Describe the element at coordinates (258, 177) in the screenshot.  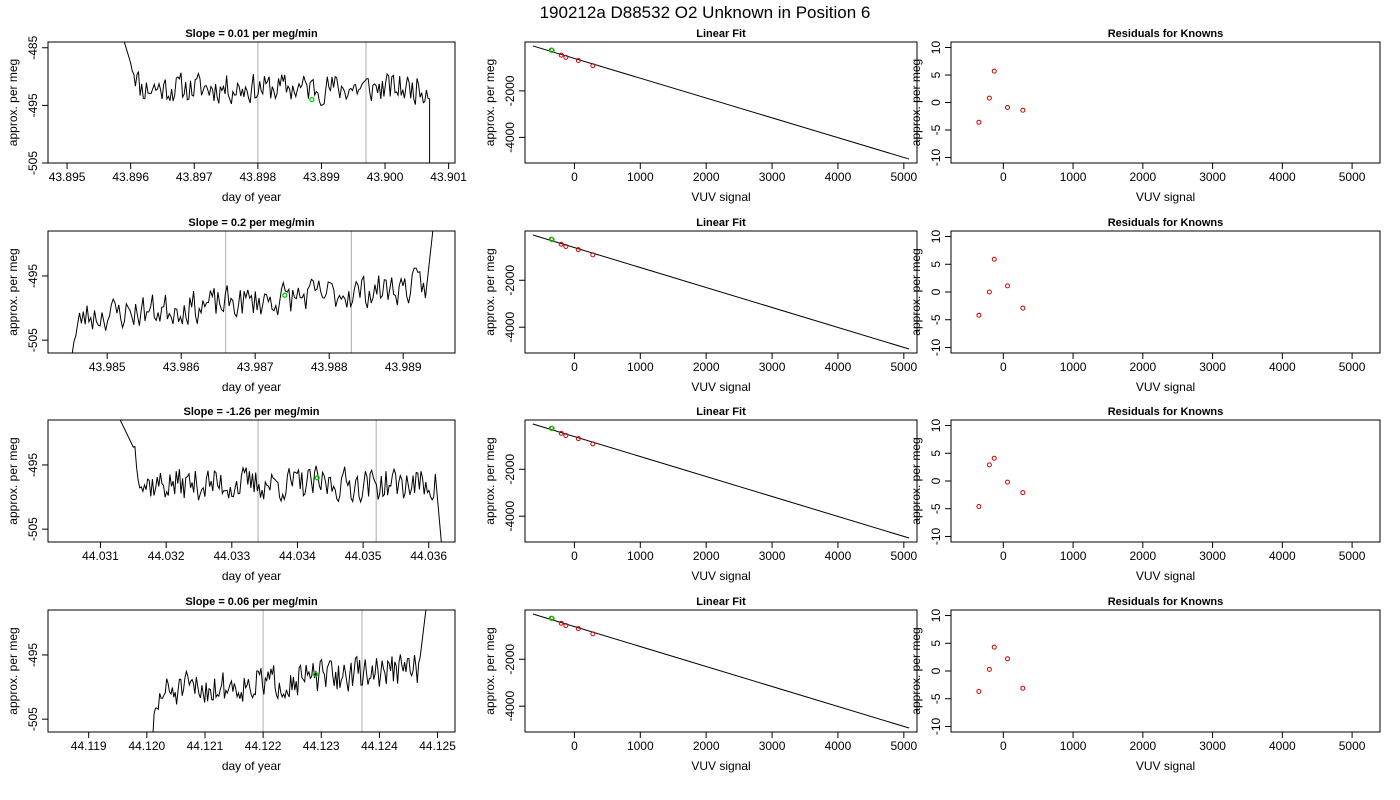
I see `x-tick-label: 43.898` at that location.